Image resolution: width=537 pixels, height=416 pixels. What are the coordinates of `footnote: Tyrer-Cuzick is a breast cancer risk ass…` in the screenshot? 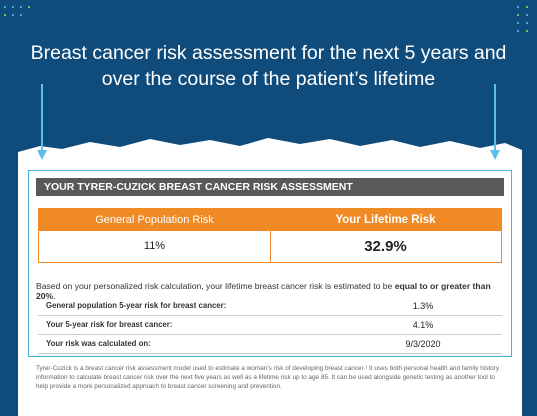 It's located at (268, 377).